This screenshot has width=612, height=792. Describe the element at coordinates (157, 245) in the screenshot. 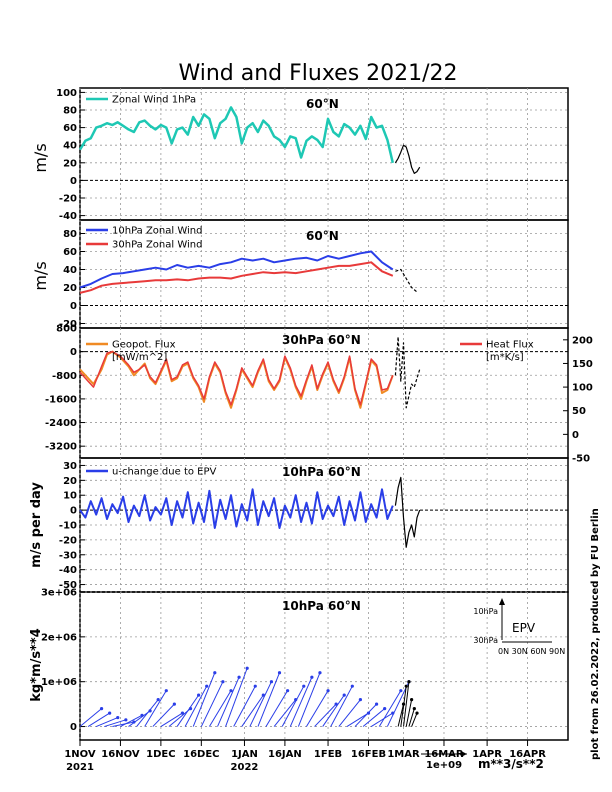

I see `legend-30hpa-label: 30hPa Zonal Wind` at that location.